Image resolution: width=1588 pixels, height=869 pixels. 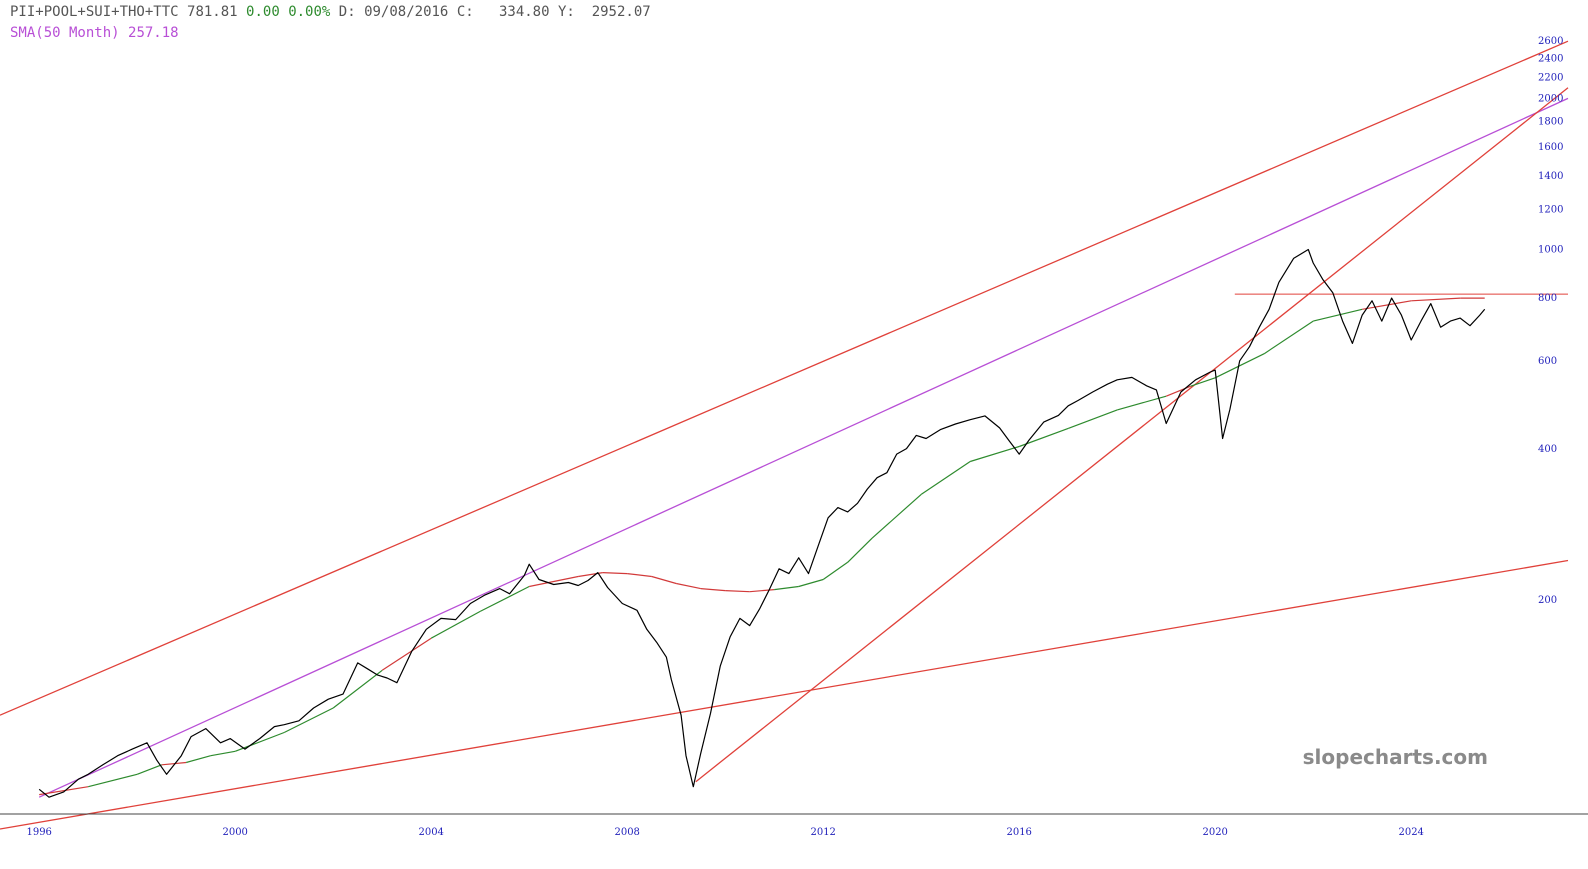 I want to click on y-tick-label: 1200, so click(x=1550, y=210).